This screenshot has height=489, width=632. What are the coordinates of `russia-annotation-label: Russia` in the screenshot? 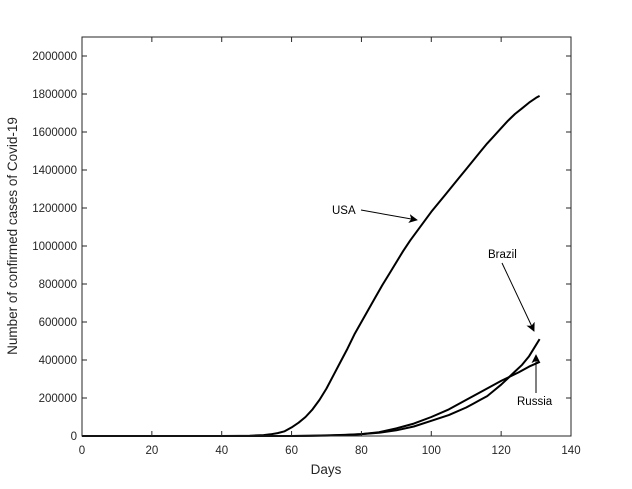 It's located at (535, 402).